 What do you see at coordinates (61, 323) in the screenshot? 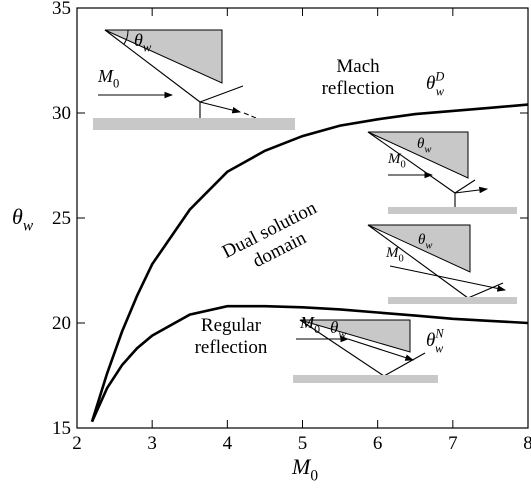
I see `y-tick-label: 20` at bounding box center [61, 323].